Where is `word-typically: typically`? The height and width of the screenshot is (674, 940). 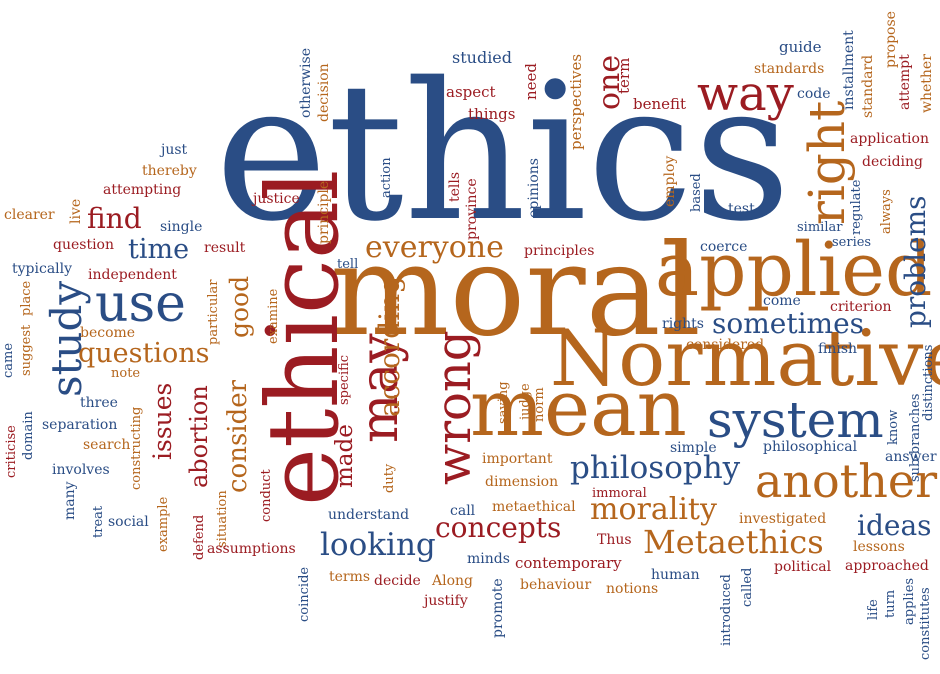 word-typically: typically is located at coordinates (42, 269).